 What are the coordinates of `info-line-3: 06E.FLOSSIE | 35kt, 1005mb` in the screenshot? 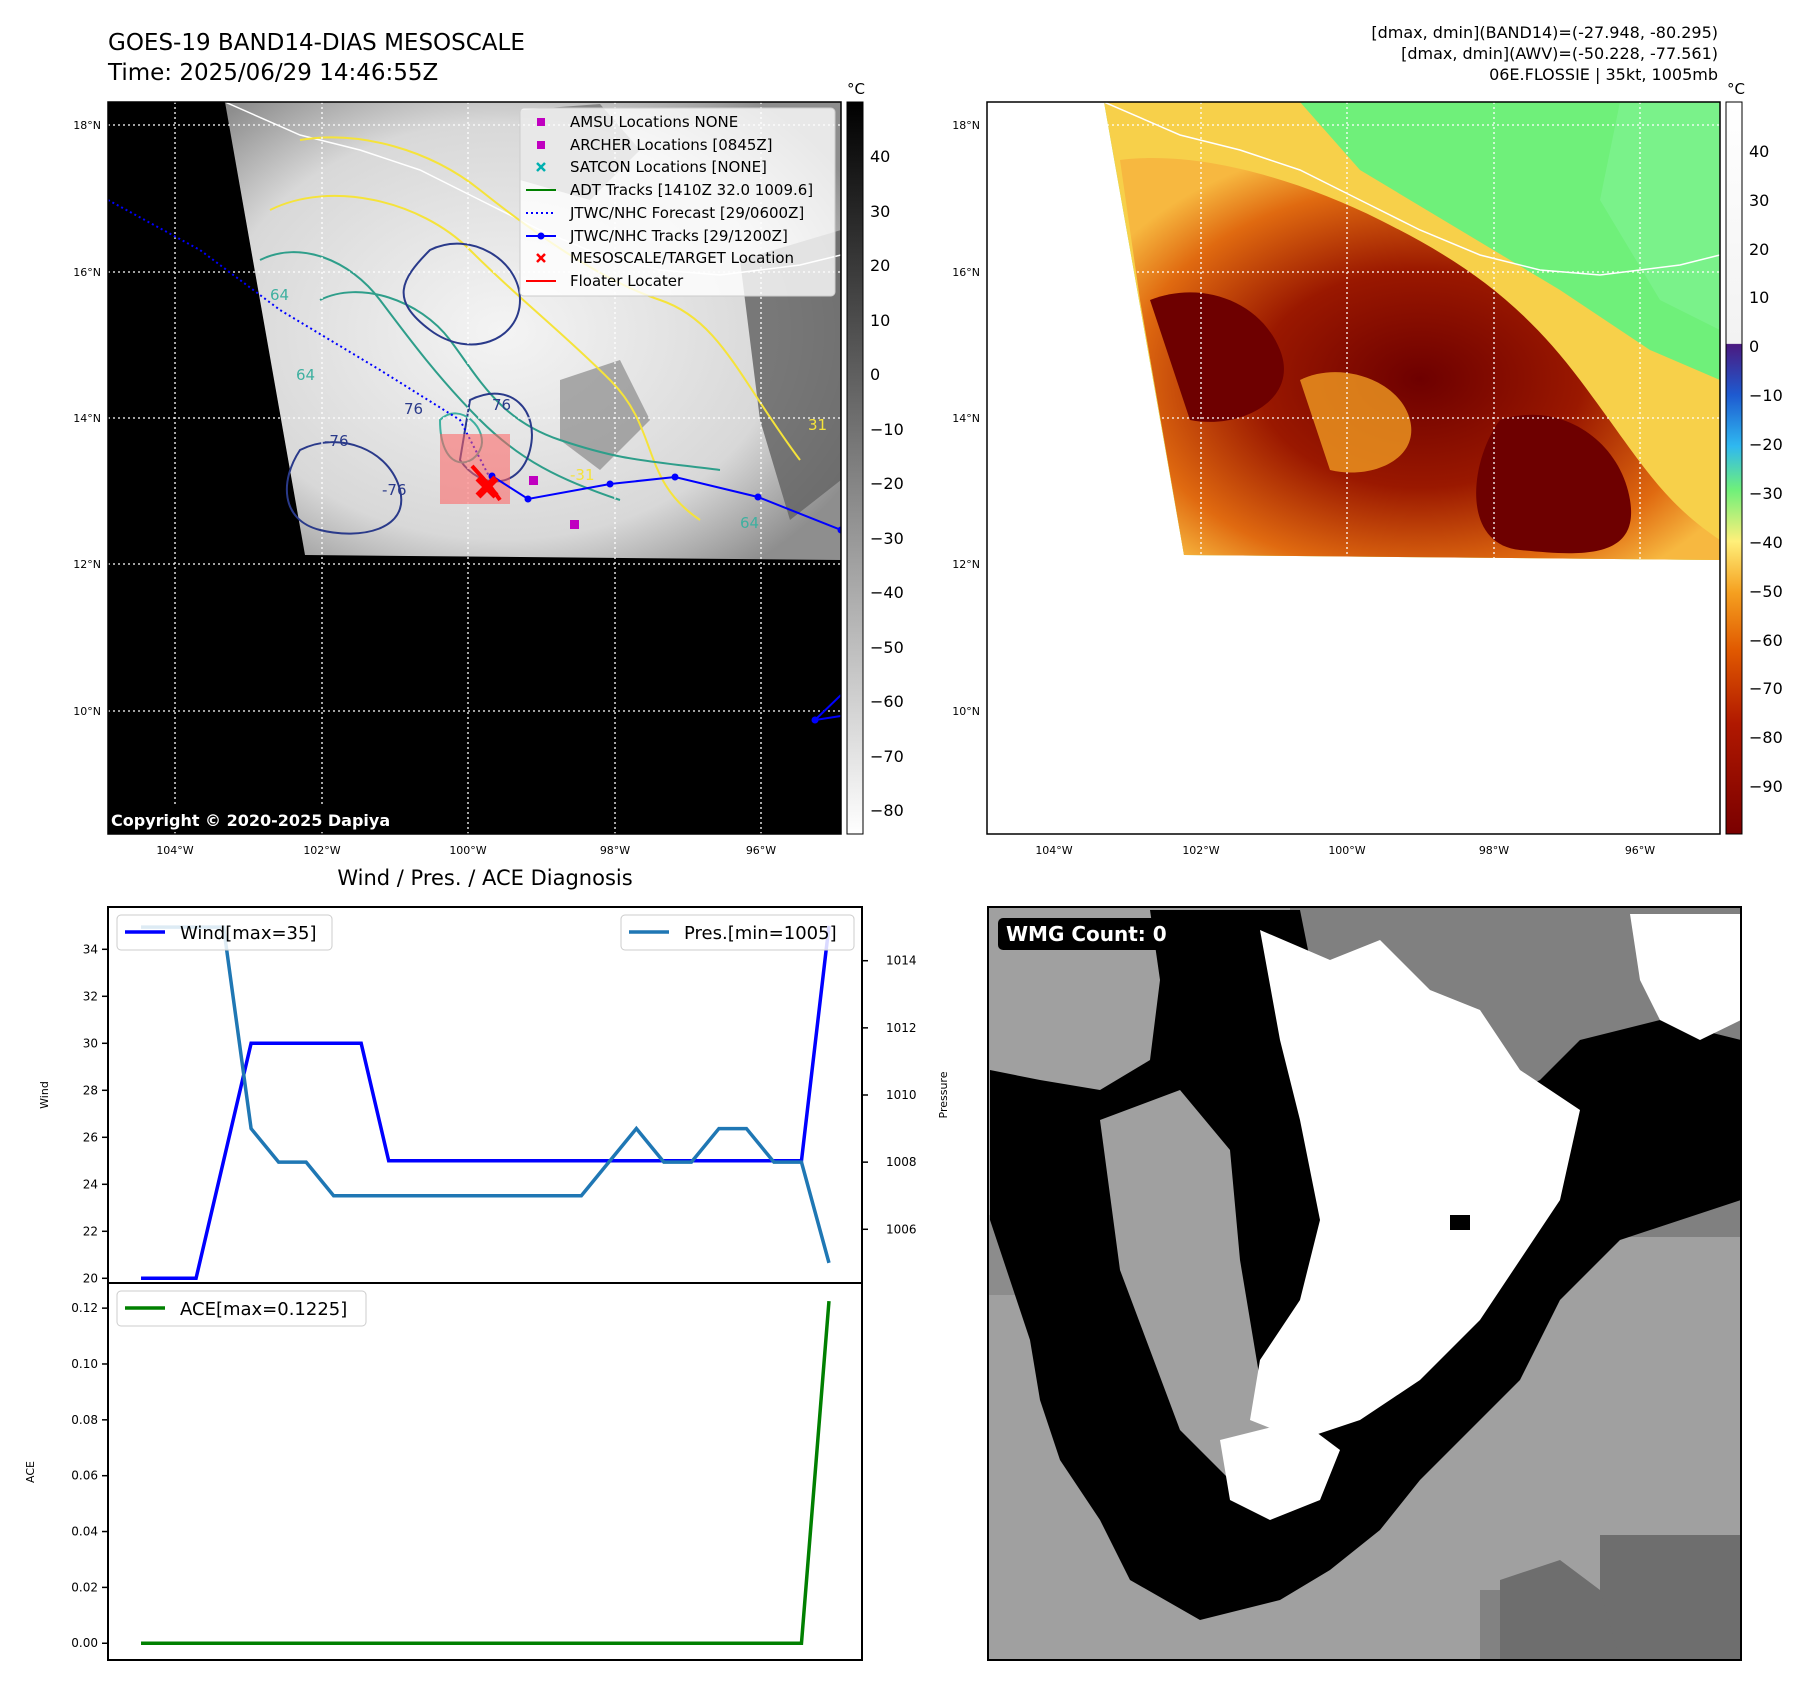 It's located at (1603, 74).